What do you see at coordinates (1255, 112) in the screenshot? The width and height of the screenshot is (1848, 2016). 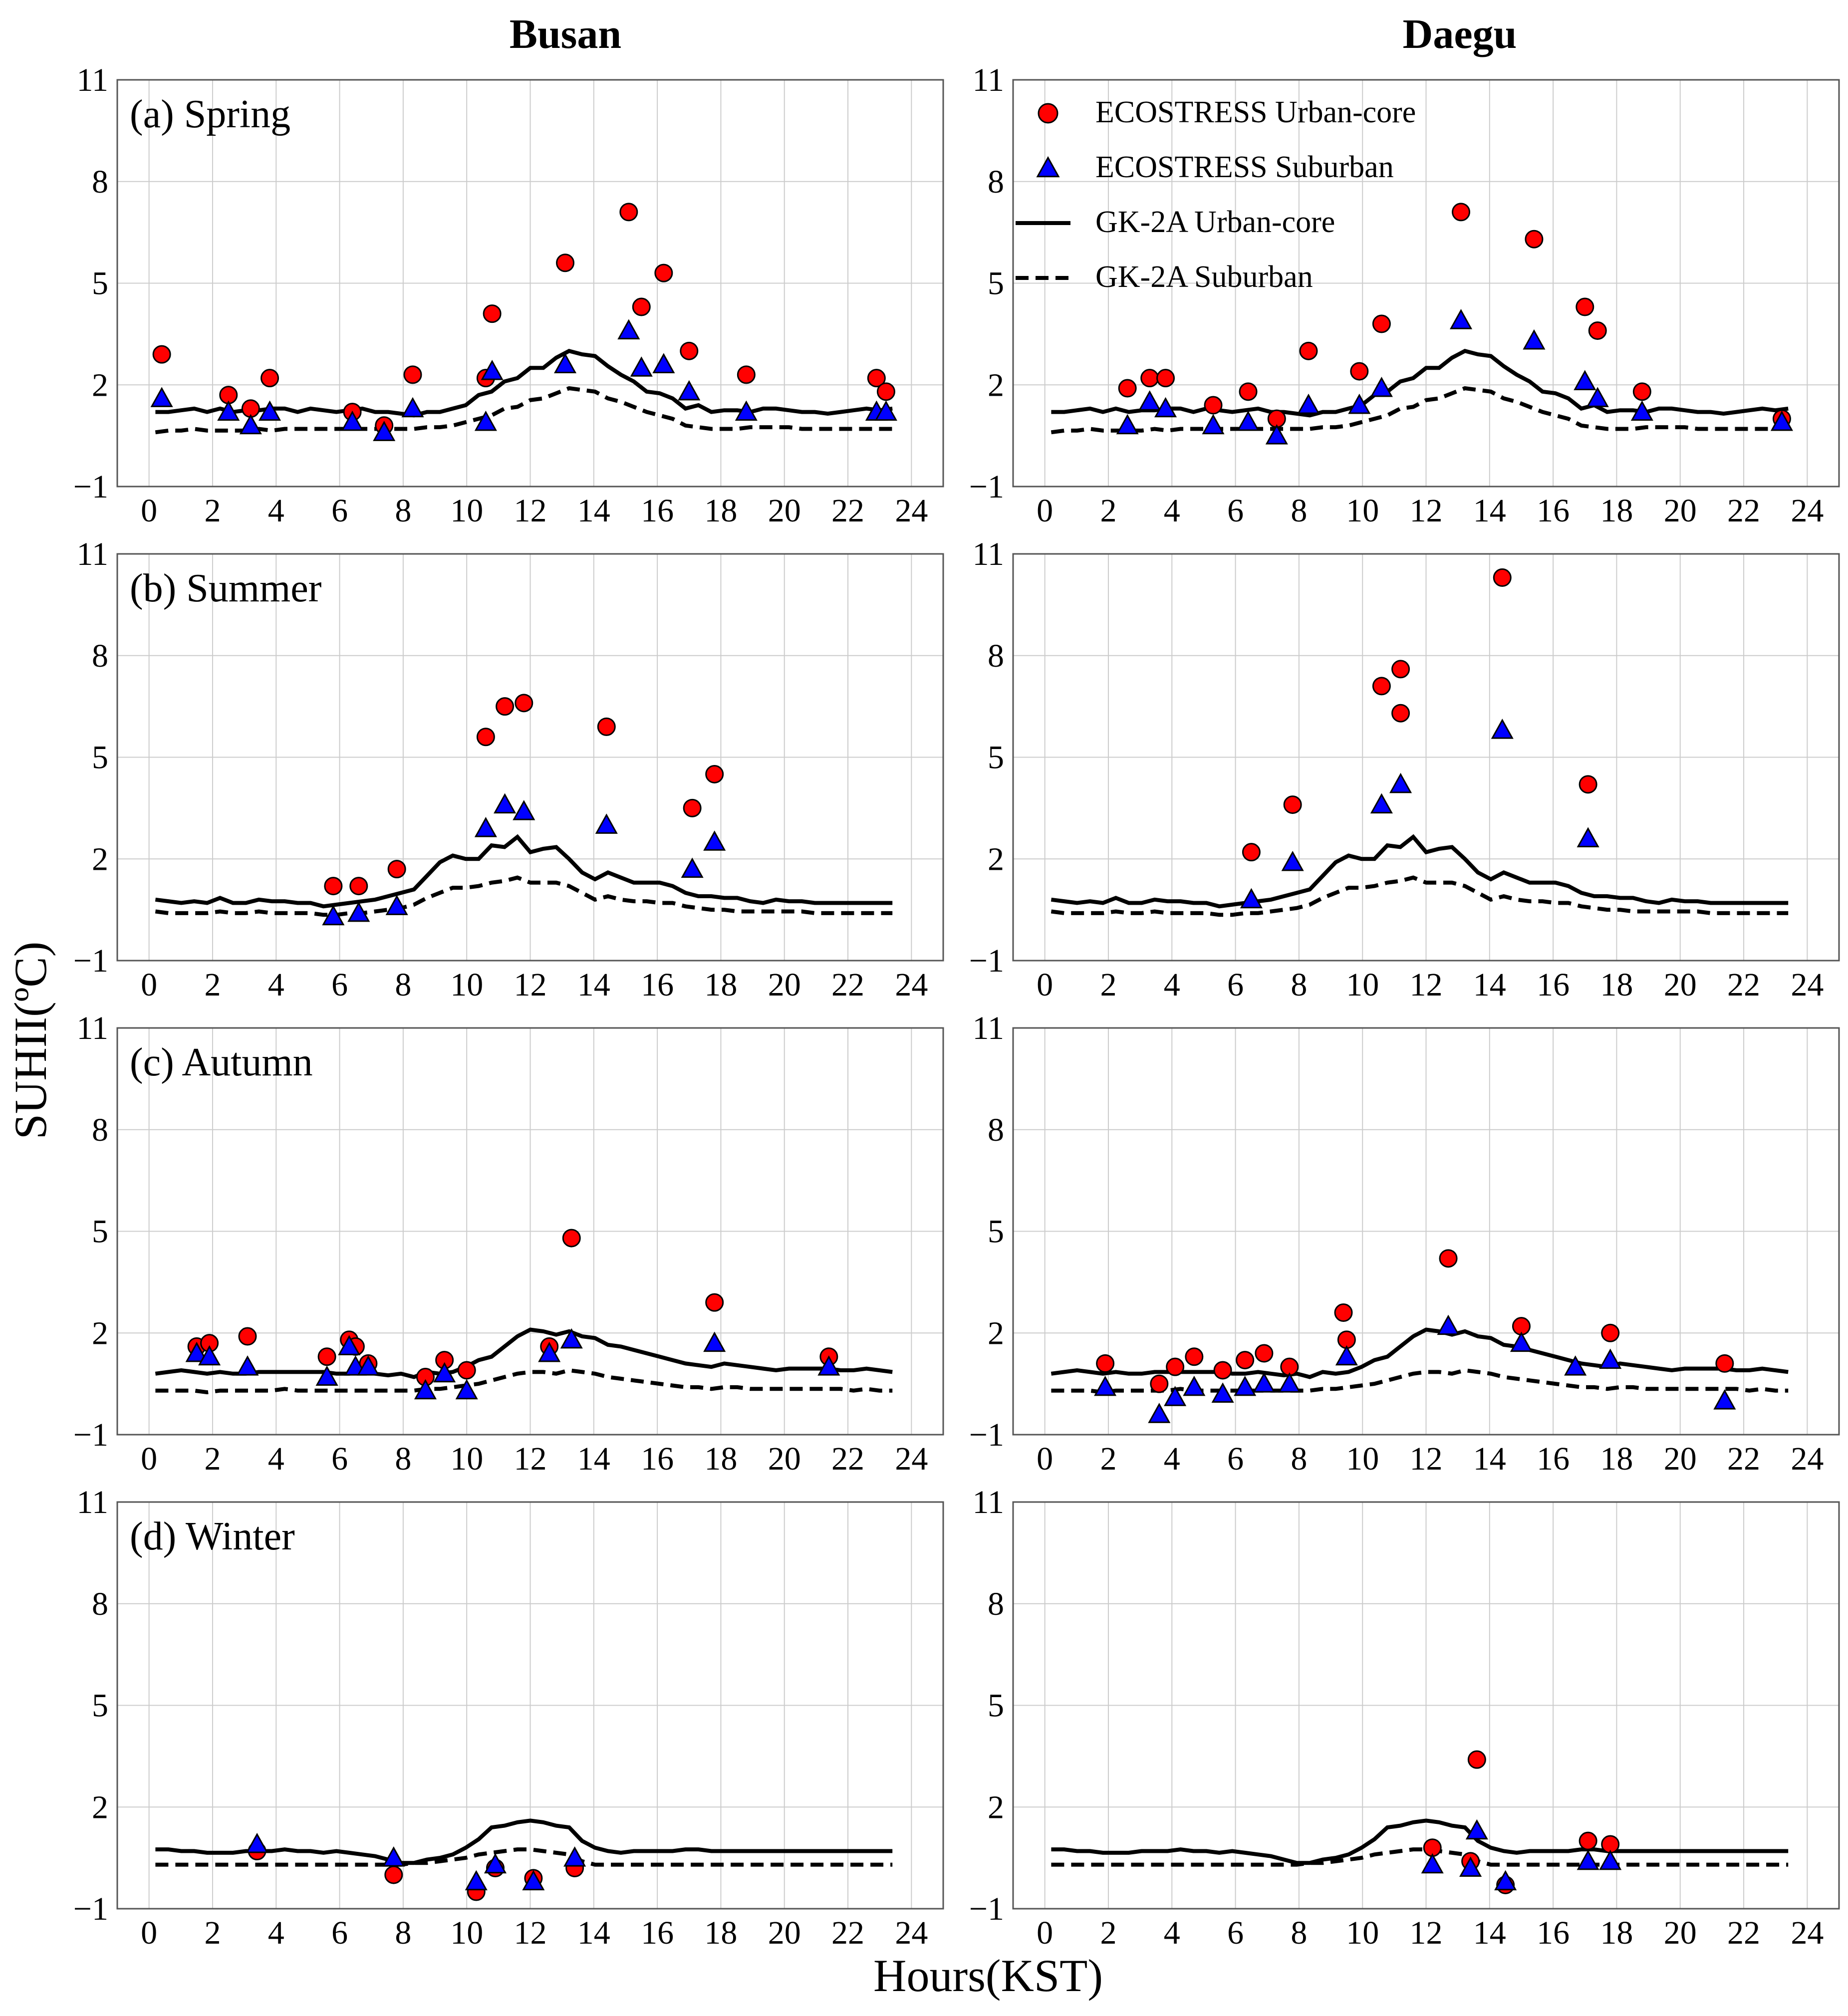 I see `legend-label: ECOSTRESS Urban-core` at bounding box center [1255, 112].